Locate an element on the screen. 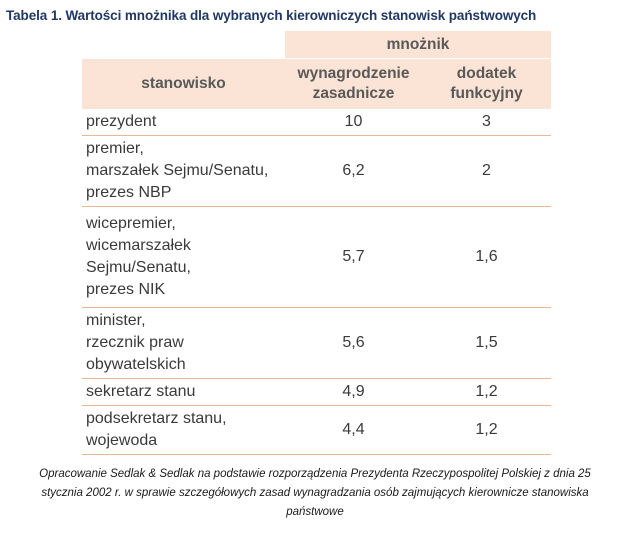  cell-bonus: 1,5 is located at coordinates (486, 343).